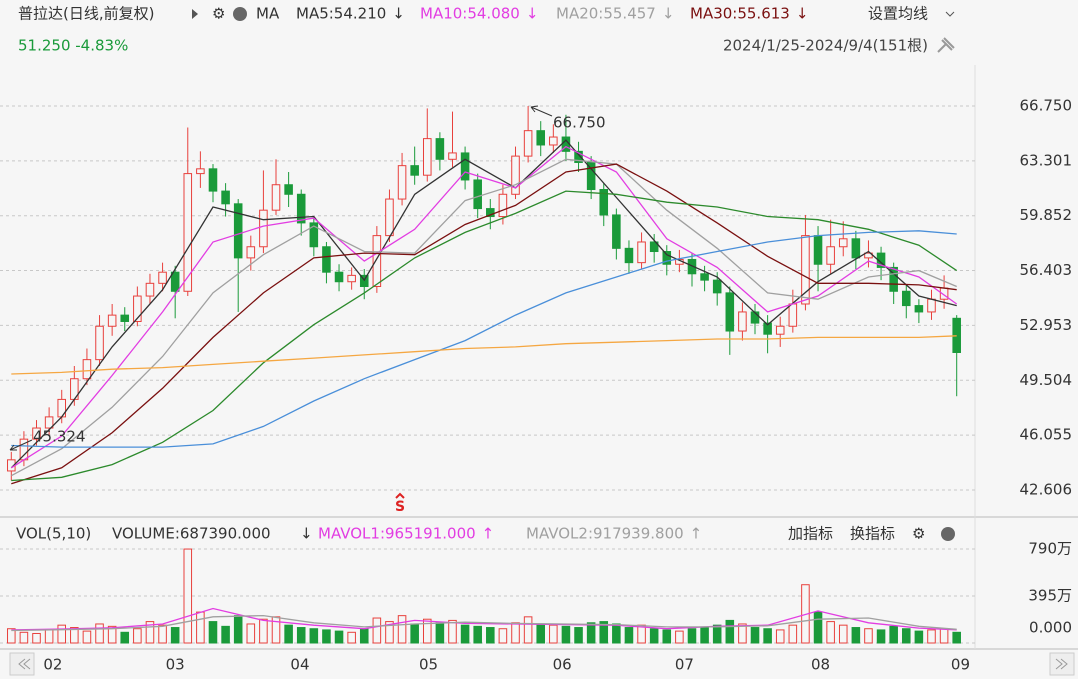 This screenshot has height=679, width=1078. Describe the element at coordinates (1046, 160) in the screenshot. I see `y-tick-label: 63.301` at that location.